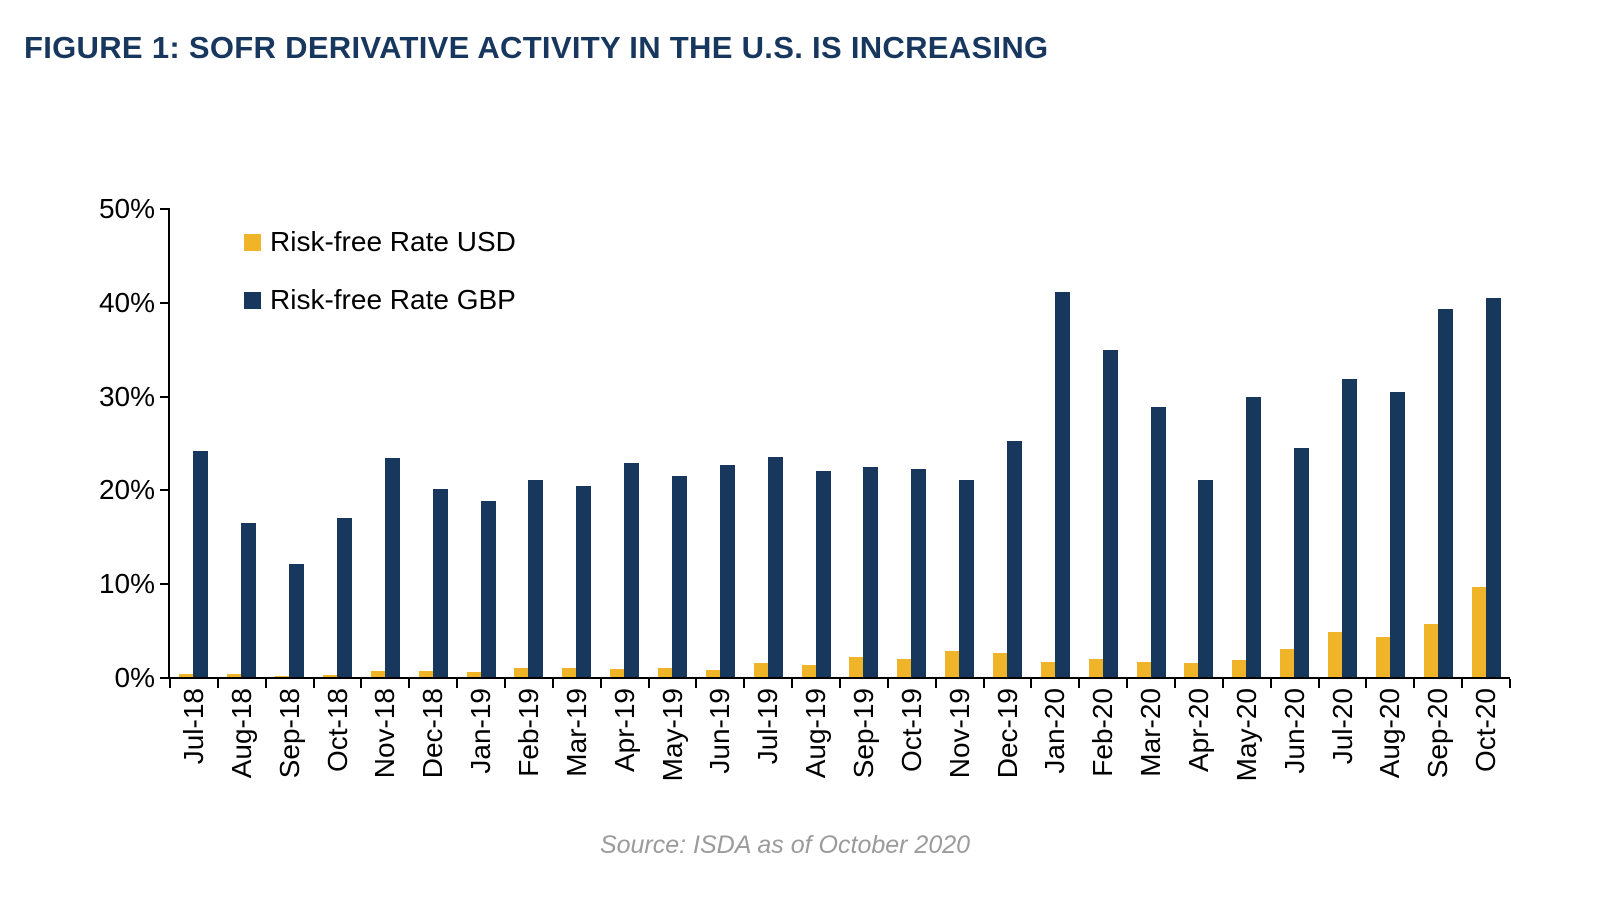  I want to click on x-axis-label-Feb-20: Feb-20, so click(1103, 732).